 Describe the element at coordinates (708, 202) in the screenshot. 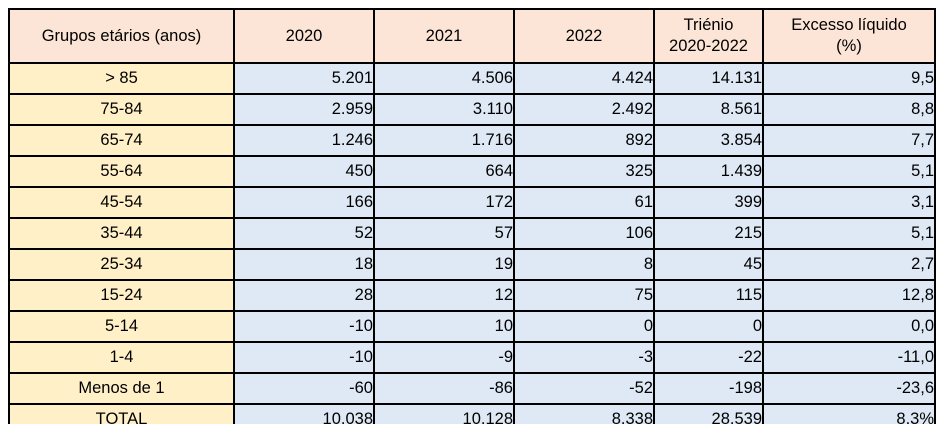

I see `triennium-cell: 399` at that location.